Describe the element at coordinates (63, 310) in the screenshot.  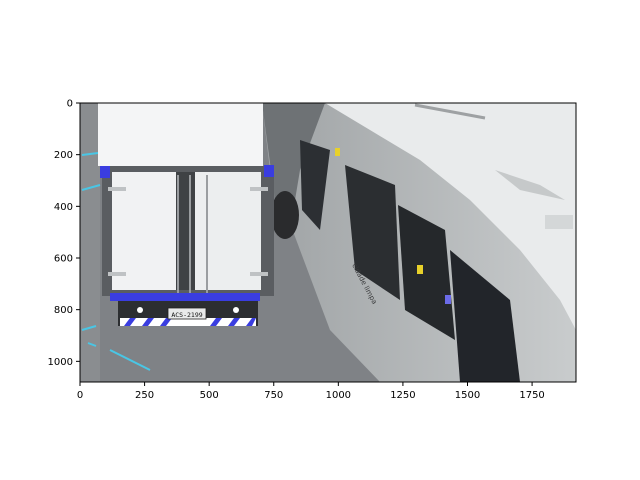
I see `y-tick-label: 800` at that location.